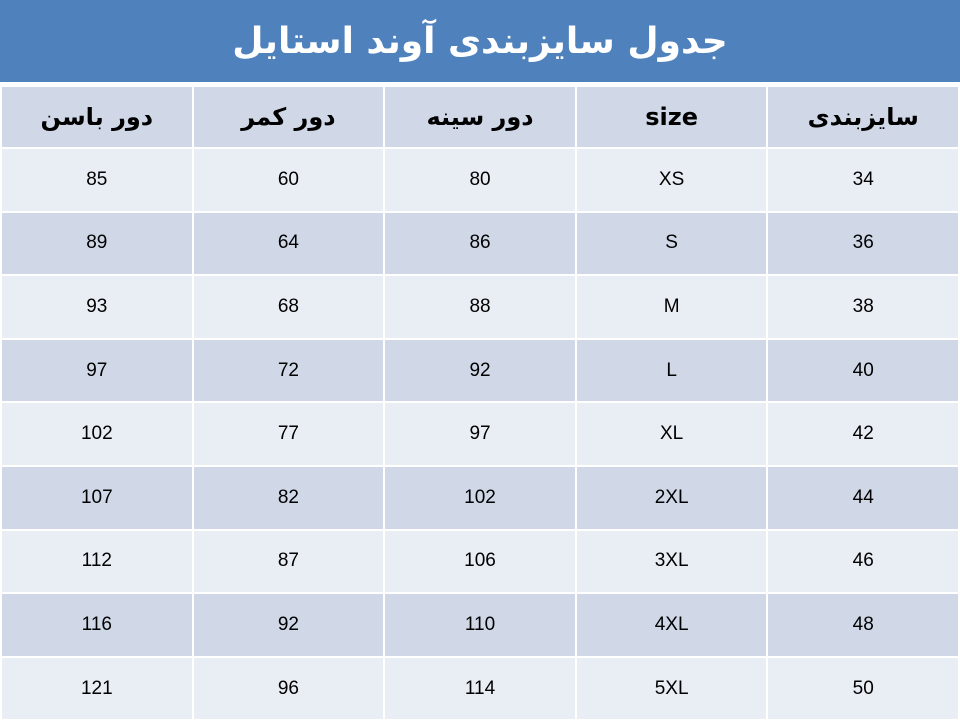  I want to click on cell-chest: 106, so click(480, 561).